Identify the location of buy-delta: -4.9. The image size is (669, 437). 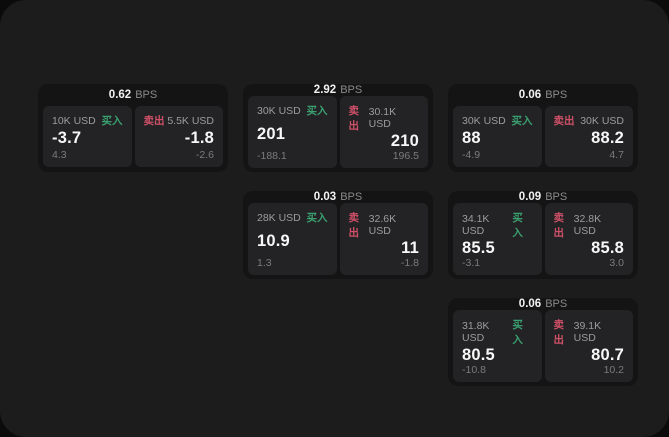
(471, 155).